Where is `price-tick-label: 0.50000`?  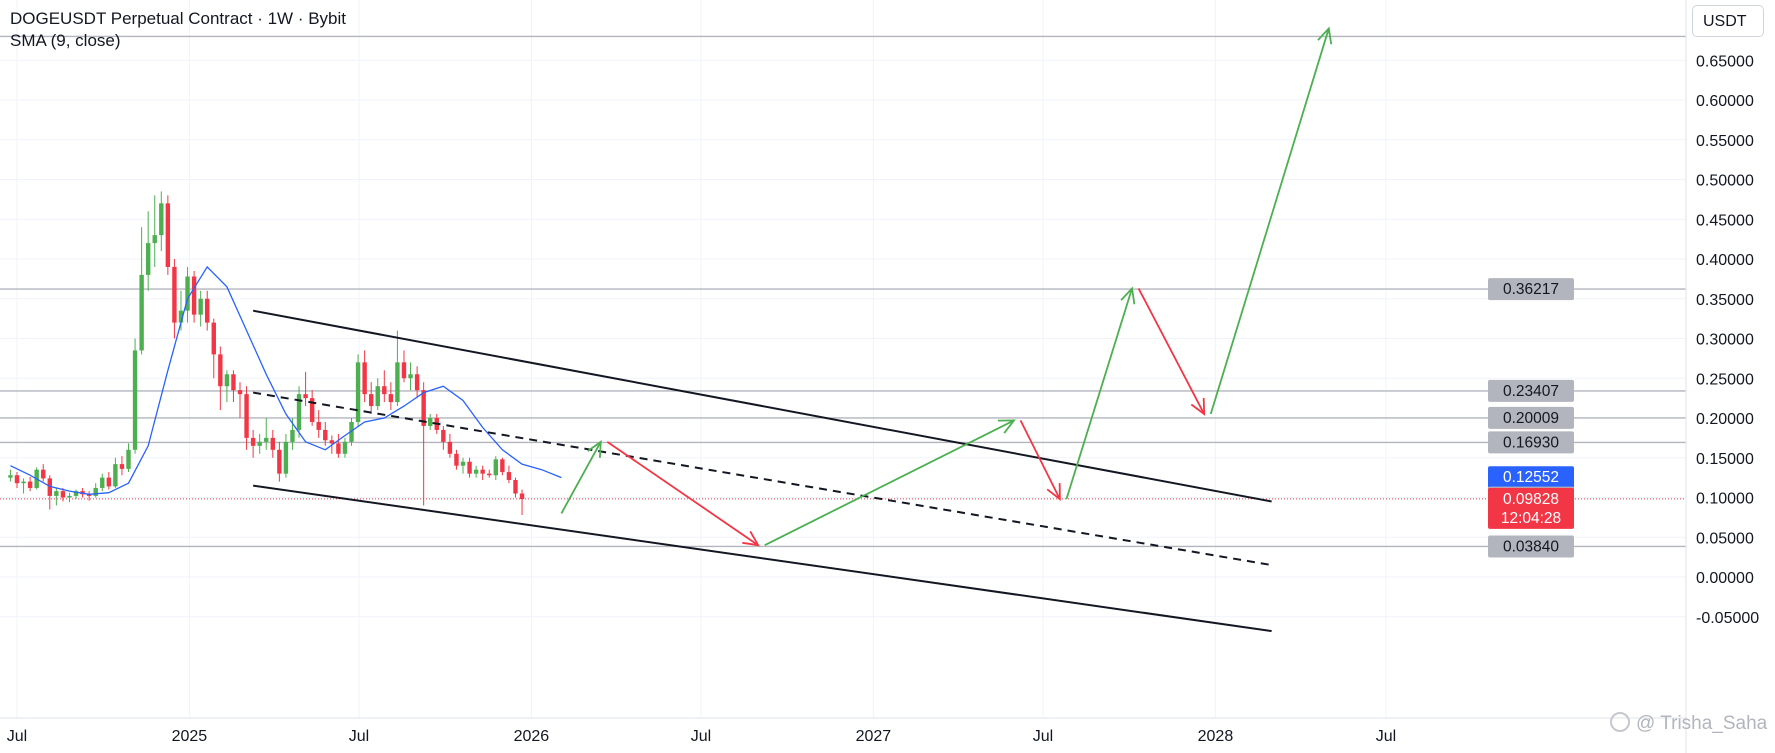 price-tick-label: 0.50000 is located at coordinates (1725, 181).